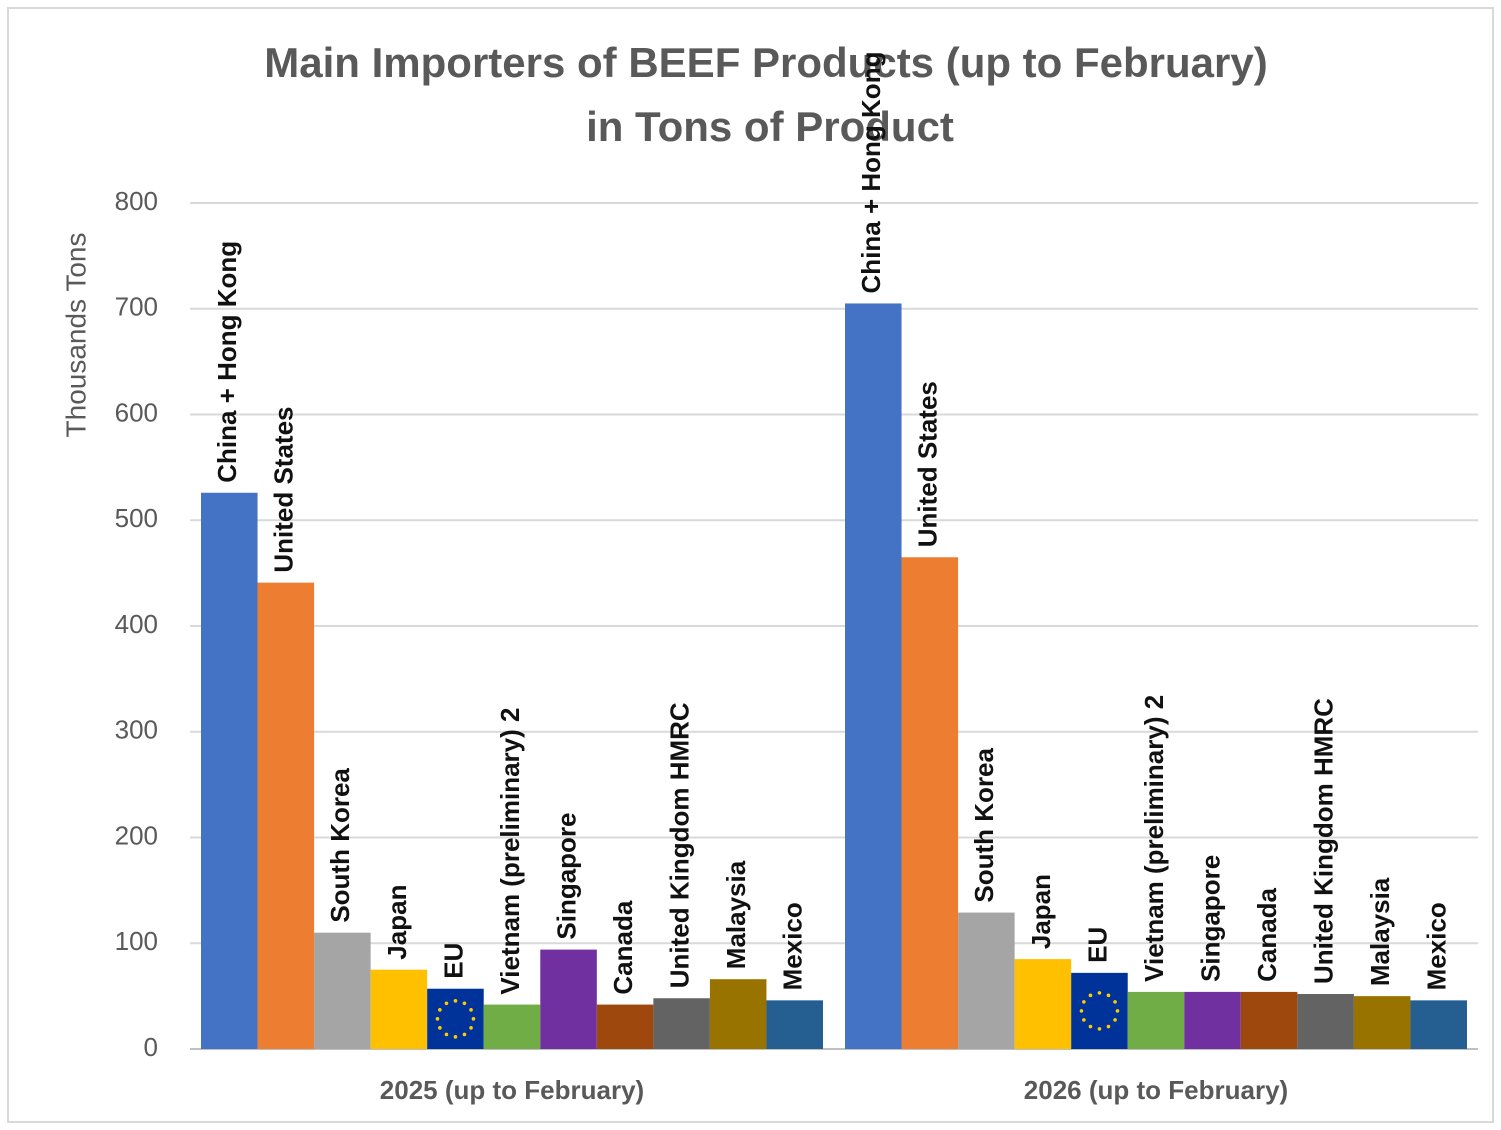 Image resolution: width=1501 pixels, height=1130 pixels. What do you see at coordinates (512, 1090) in the screenshot?
I see `x-tick-label: 2025 (up to February)` at bounding box center [512, 1090].